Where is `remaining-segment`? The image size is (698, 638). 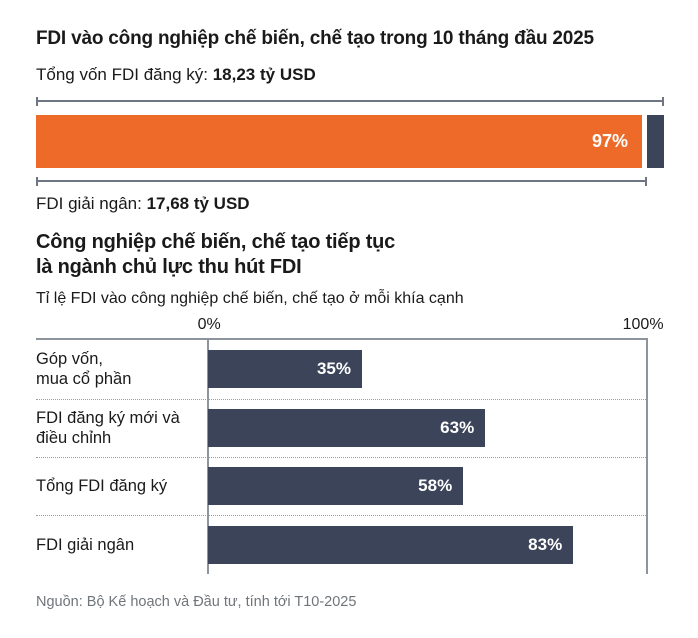
remaining-segment is located at coordinates (655, 141).